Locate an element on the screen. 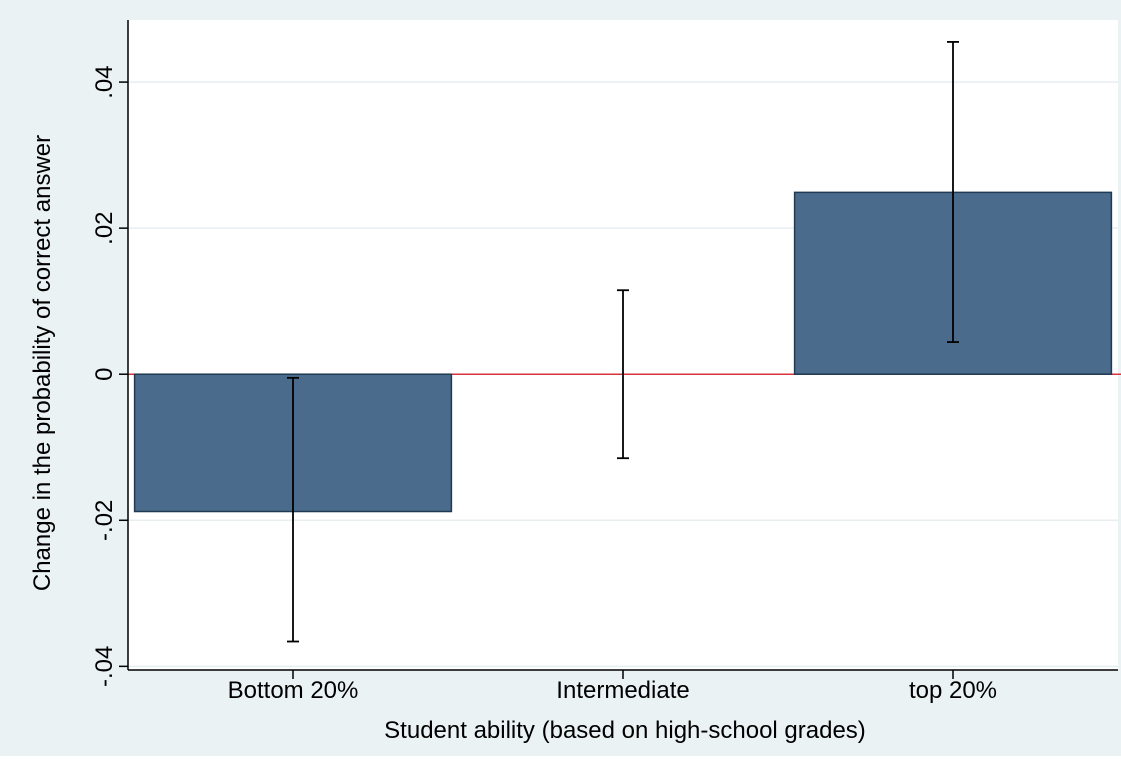  x-tick-label: Intermediate is located at coordinates (622, 690).